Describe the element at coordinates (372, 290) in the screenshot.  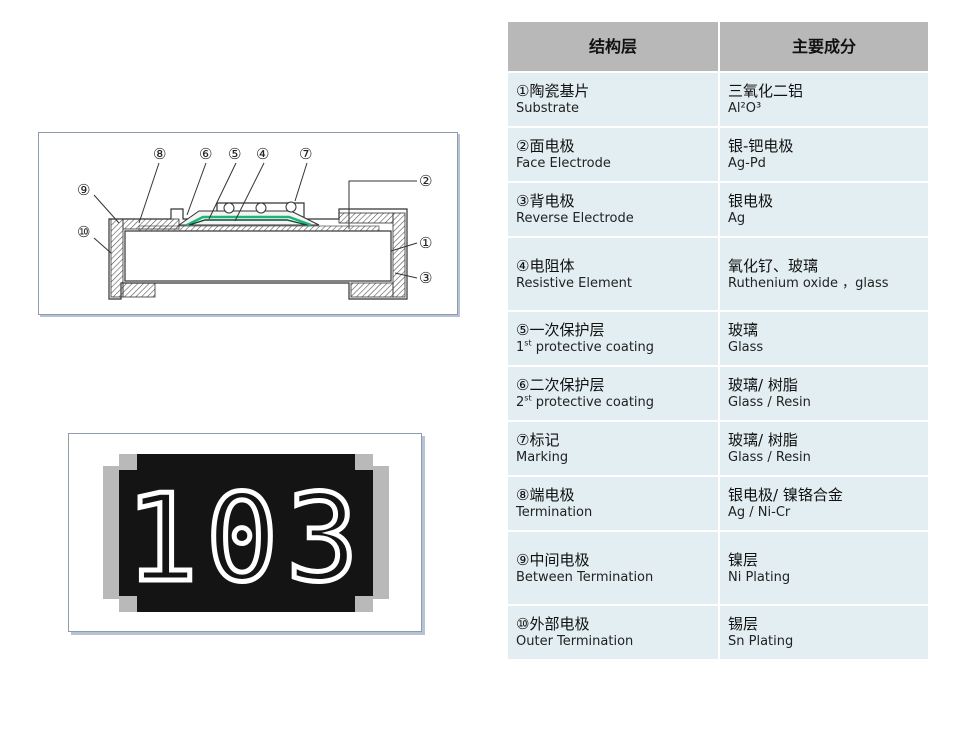
I see `right-bottom-termination` at that location.